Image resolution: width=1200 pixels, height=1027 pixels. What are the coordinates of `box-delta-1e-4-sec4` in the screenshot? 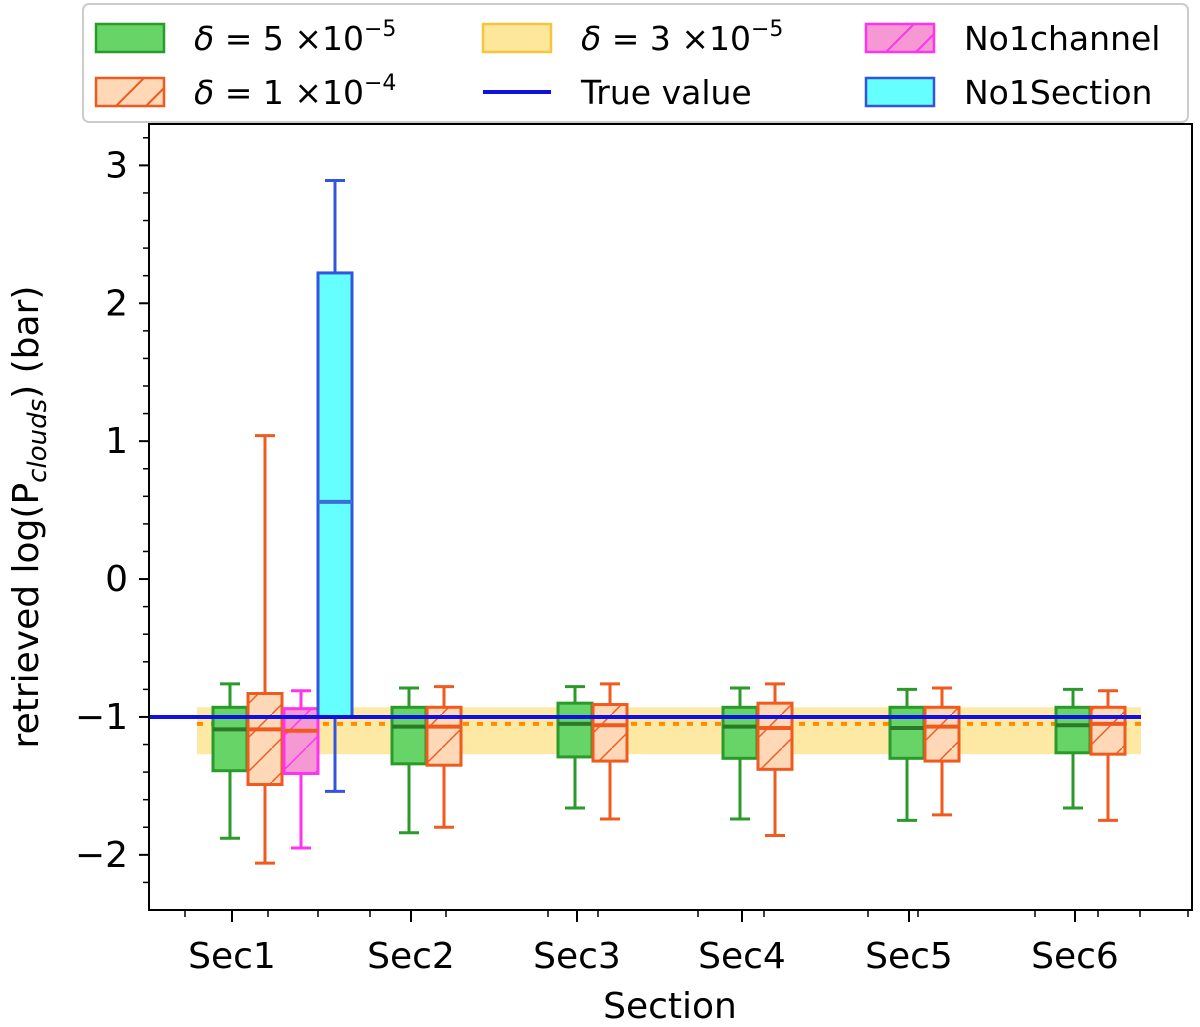 It's located at (775, 760).